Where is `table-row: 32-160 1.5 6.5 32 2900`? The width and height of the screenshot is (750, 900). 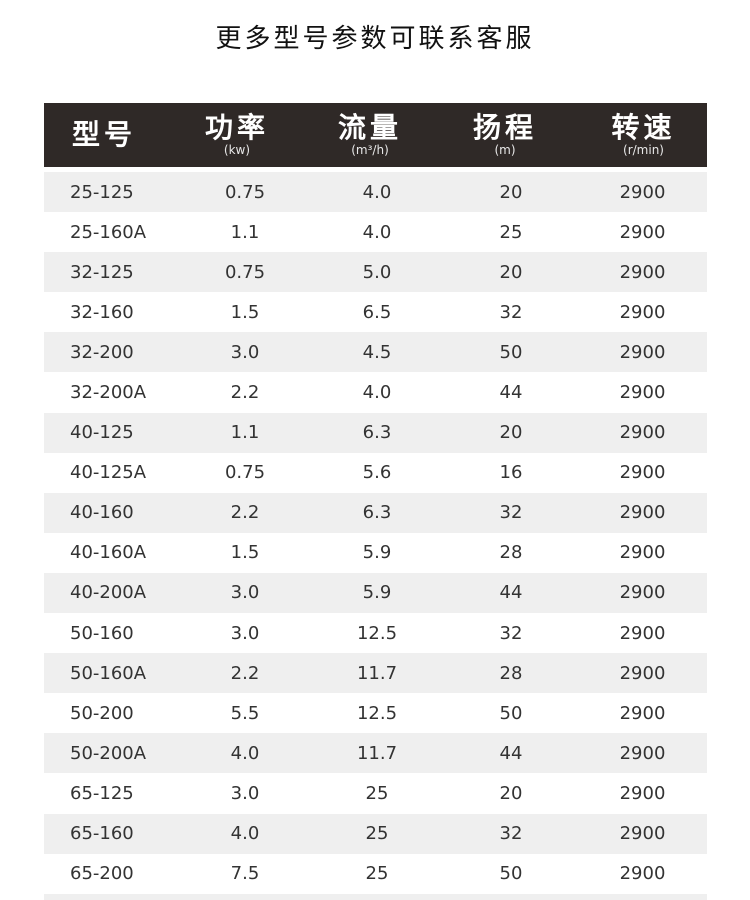
table-row: 32-160 1.5 6.5 32 2900 is located at coordinates (375, 312).